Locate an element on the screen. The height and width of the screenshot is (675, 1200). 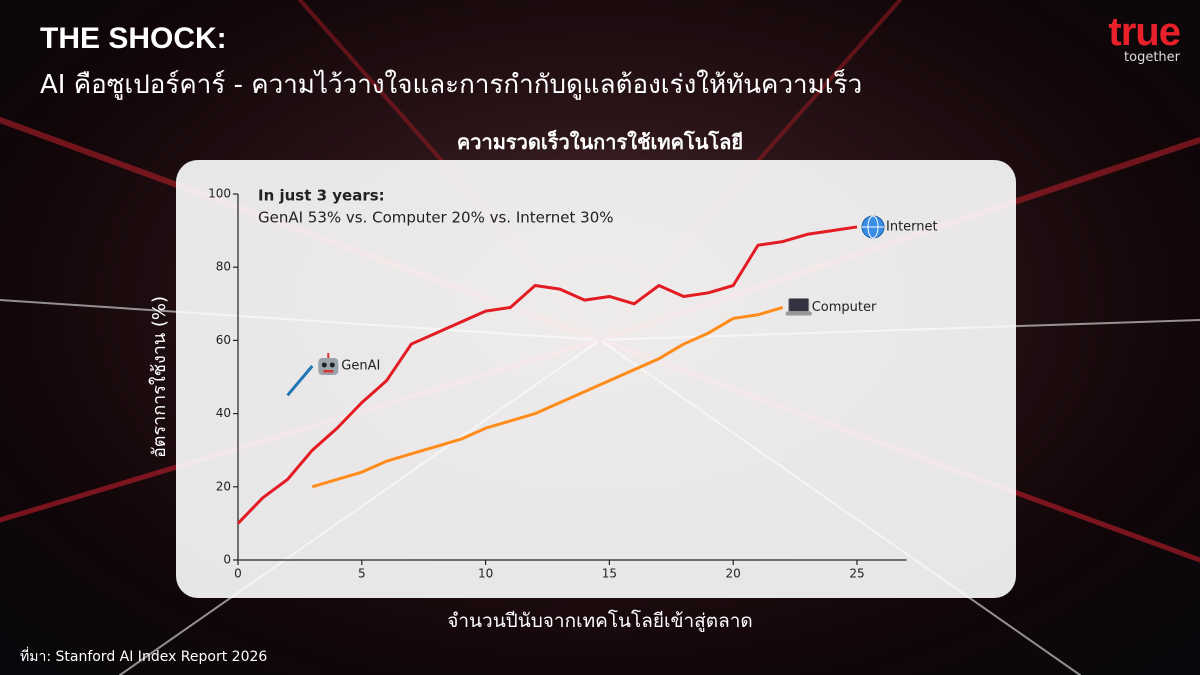
GenAI-icon is located at coordinates (328, 364).